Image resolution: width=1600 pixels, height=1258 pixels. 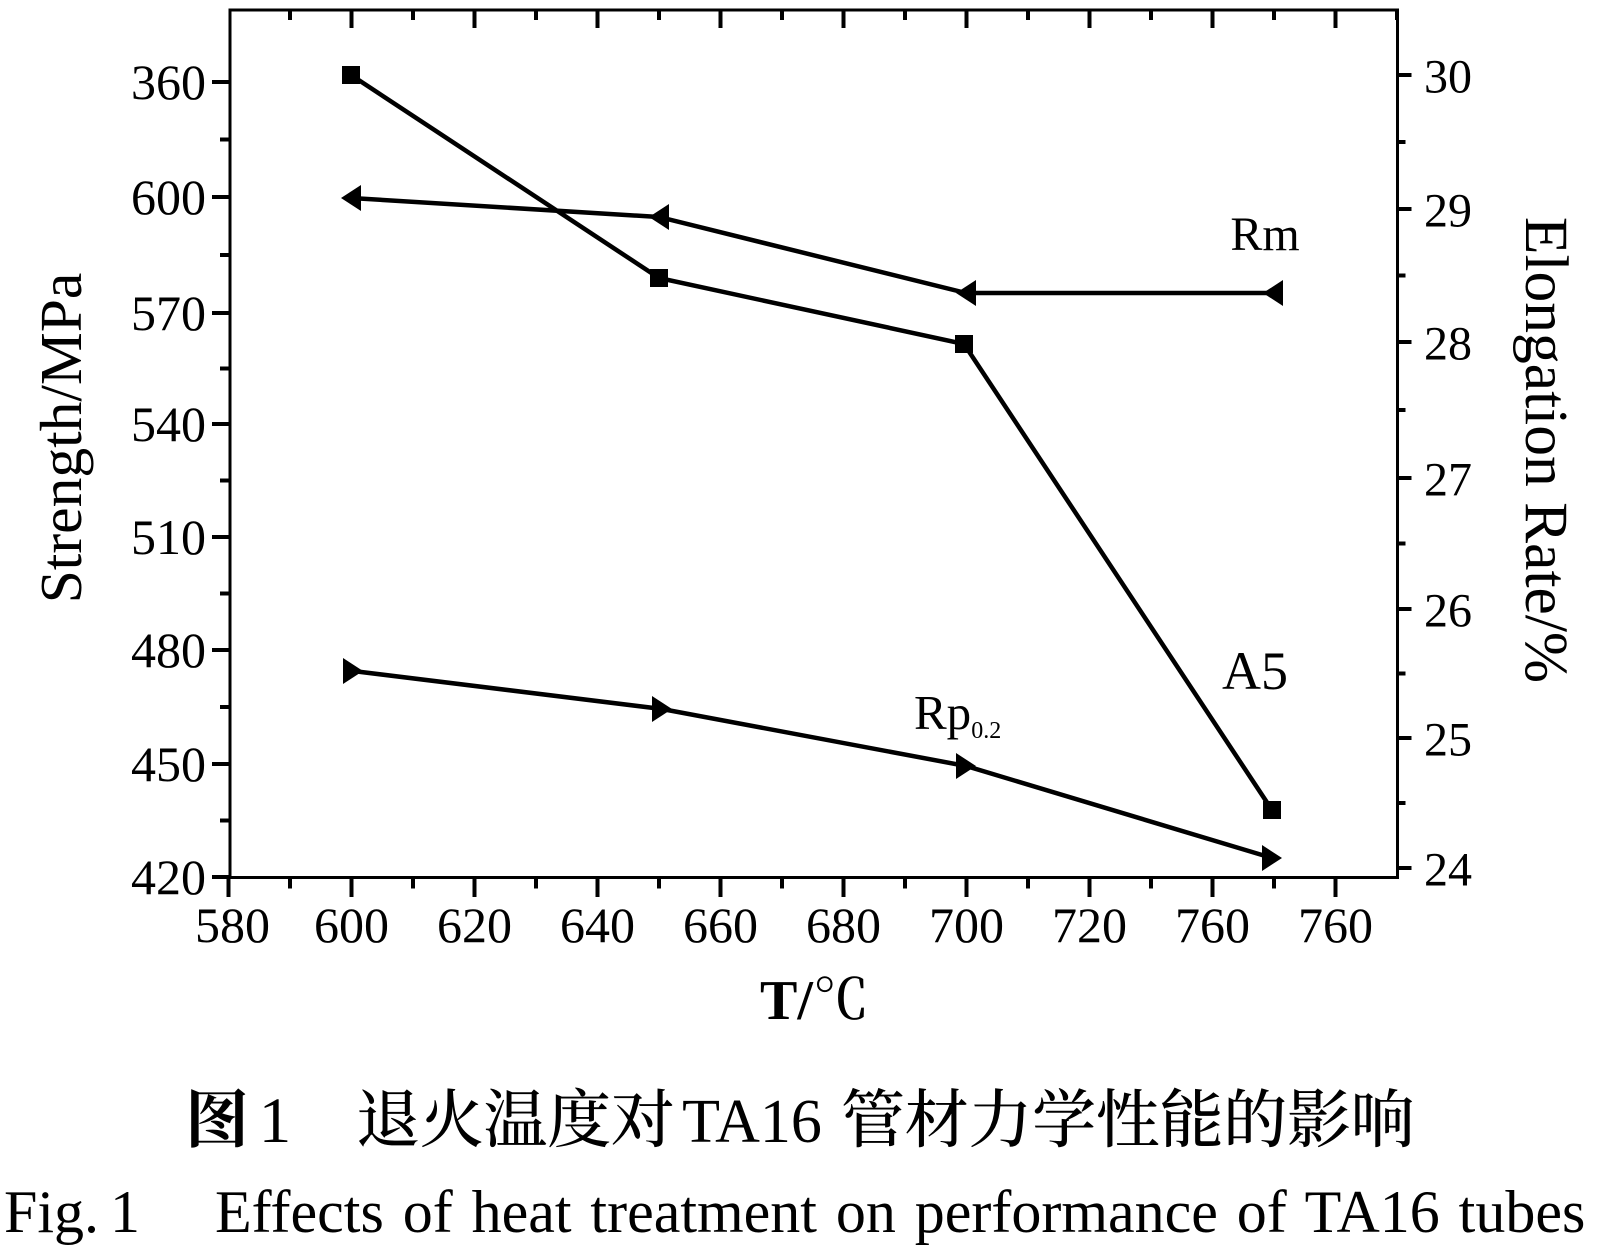 What do you see at coordinates (957, 714) in the screenshot?
I see `svg-text: Rp0.2` at bounding box center [957, 714].